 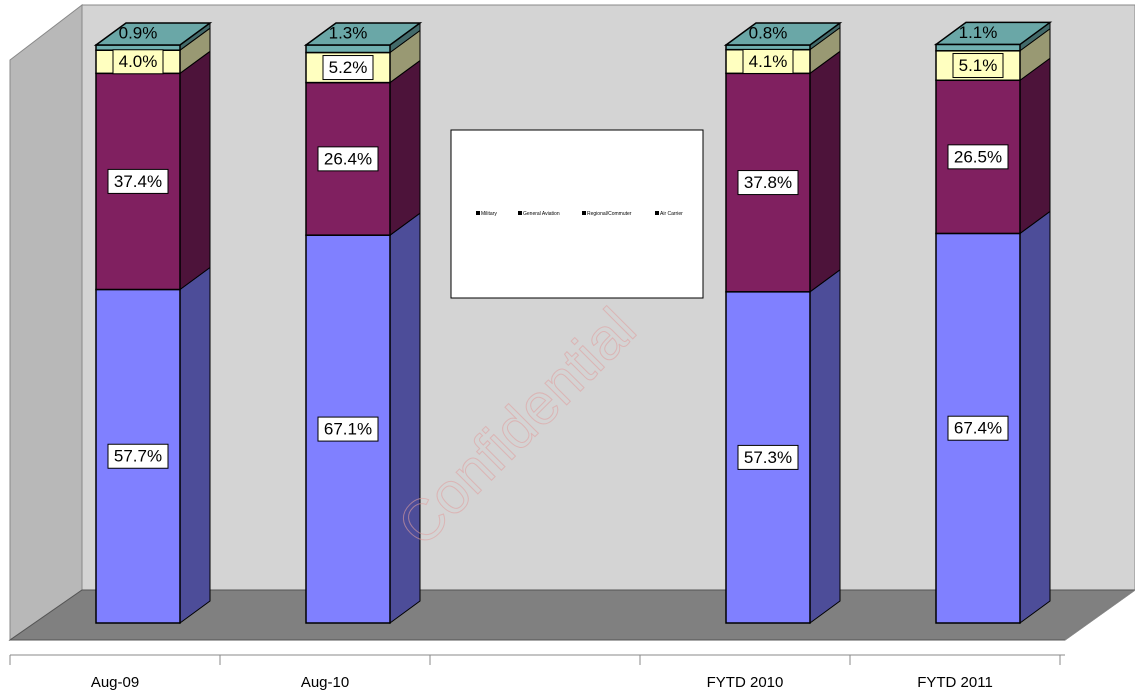 What do you see at coordinates (46, 322) in the screenshot?
I see `side-wall` at bounding box center [46, 322].